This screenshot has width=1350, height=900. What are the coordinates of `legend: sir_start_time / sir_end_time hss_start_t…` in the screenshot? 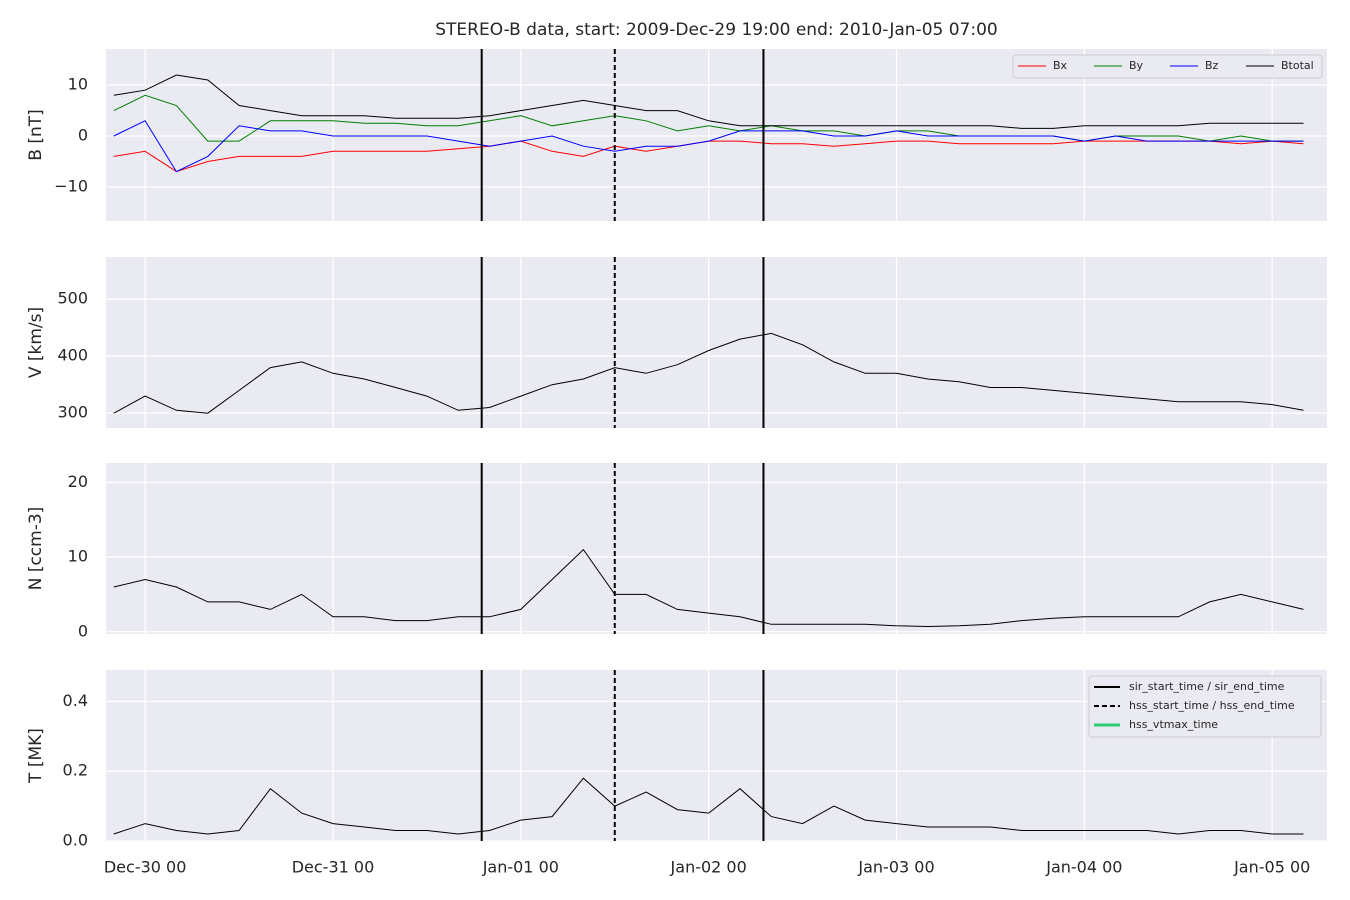 It's located at (1205, 706).